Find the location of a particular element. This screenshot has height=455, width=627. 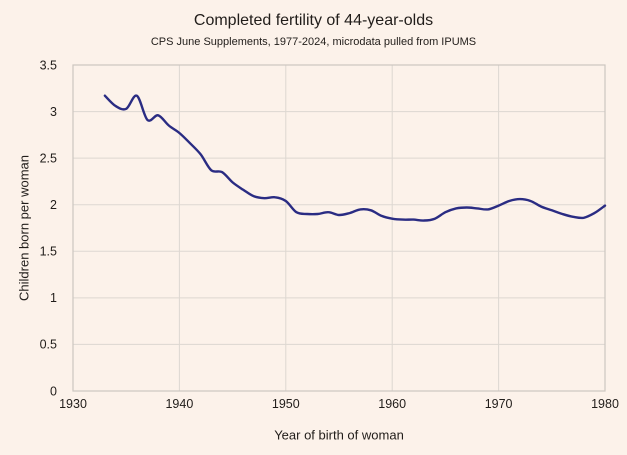

chart-title: Completed fertility of 44-year-olds is located at coordinates (313, 20).